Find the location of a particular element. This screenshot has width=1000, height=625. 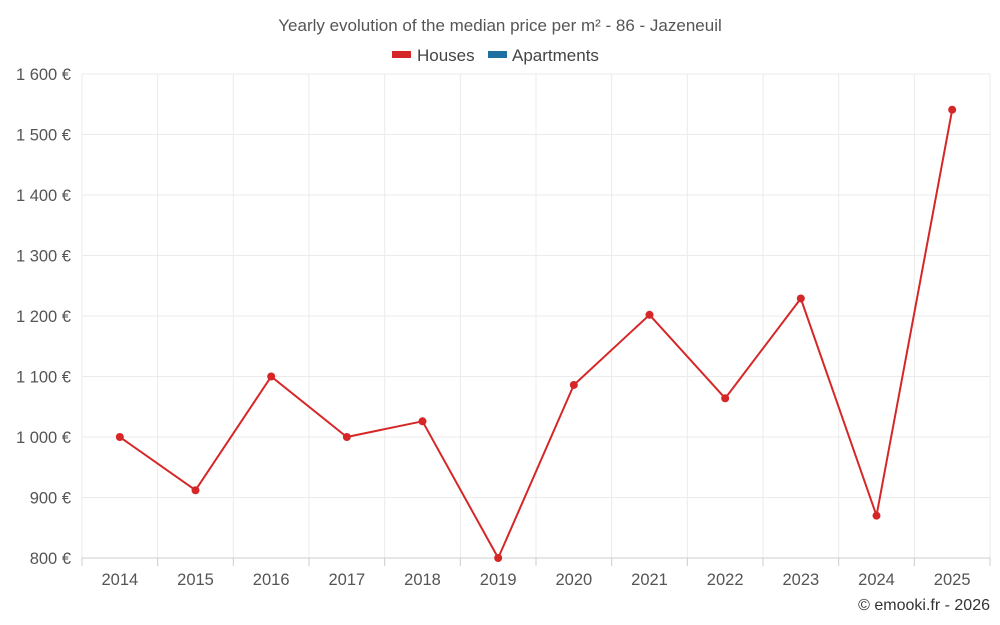

y-tick-label: 1 400 € is located at coordinates (43, 196).